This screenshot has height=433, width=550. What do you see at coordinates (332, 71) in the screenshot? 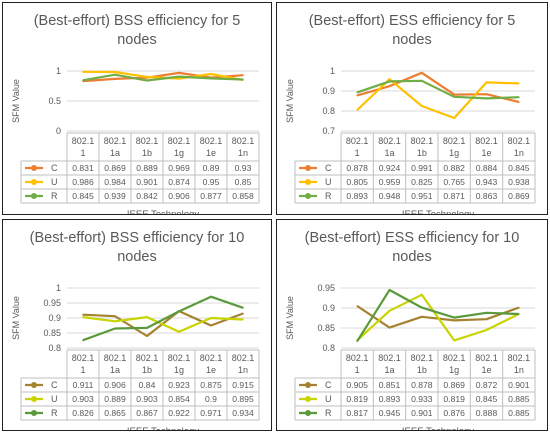
I see `y-tick-label: 1` at bounding box center [332, 71].